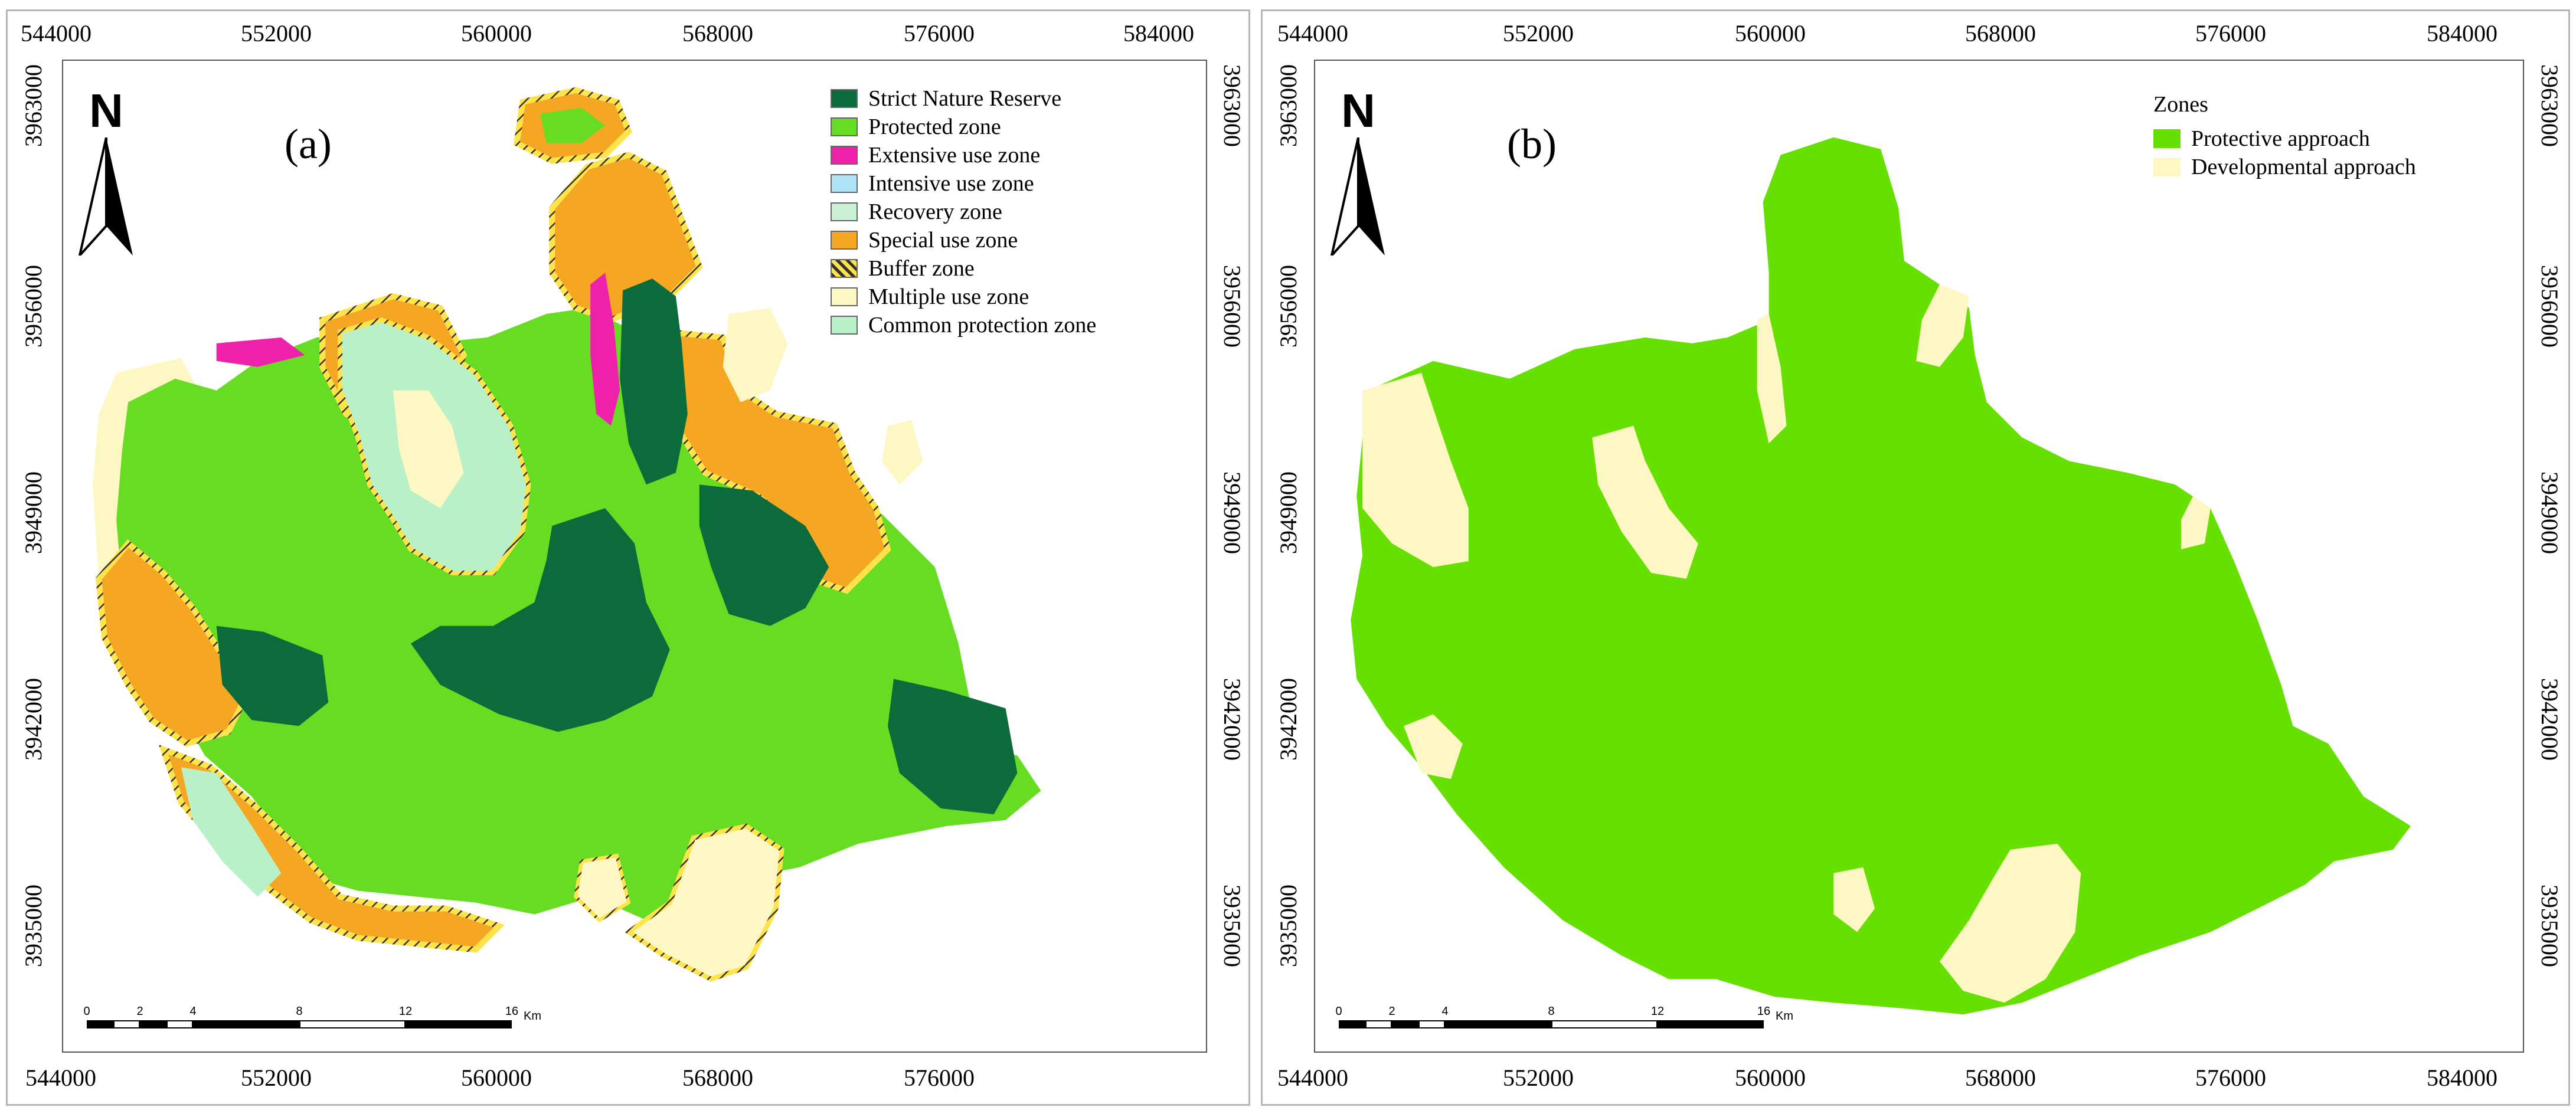  Describe the element at coordinates (2549, 926) in the screenshot. I see `y-tick-right: 3935000` at that location.